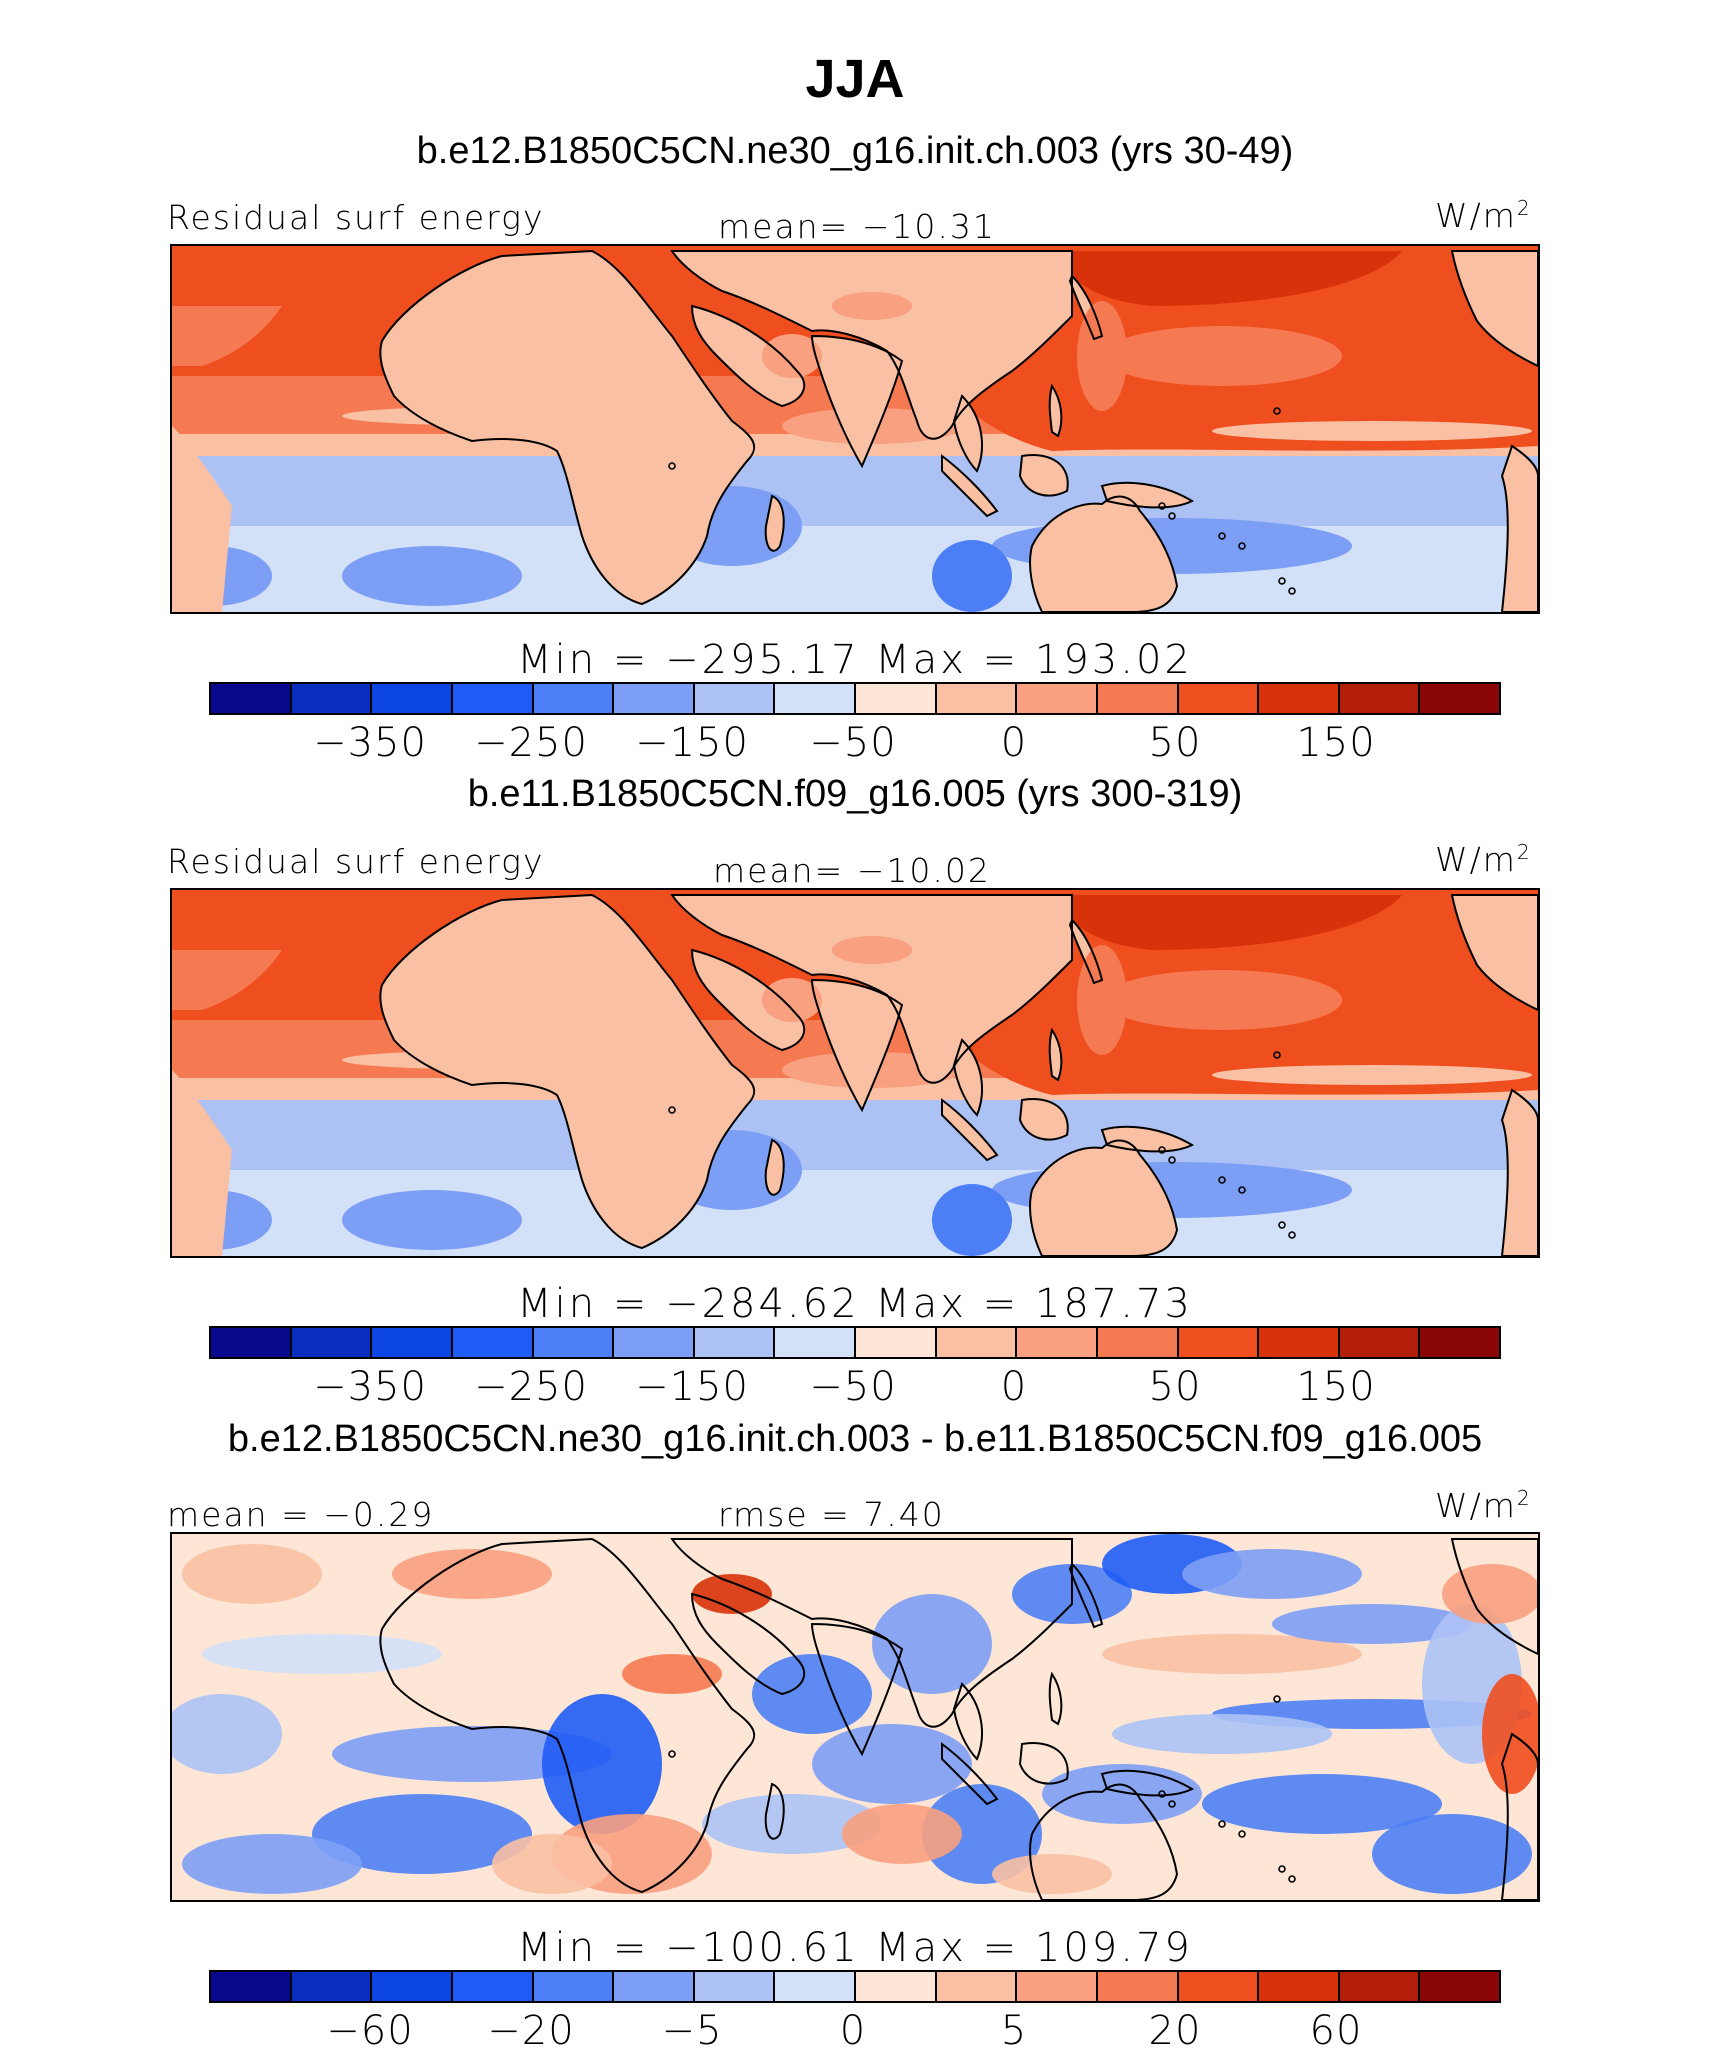 Image resolution: width=1710 pixels, height=2064 pixels. I want to click on panel2-map, so click(855, 1073).